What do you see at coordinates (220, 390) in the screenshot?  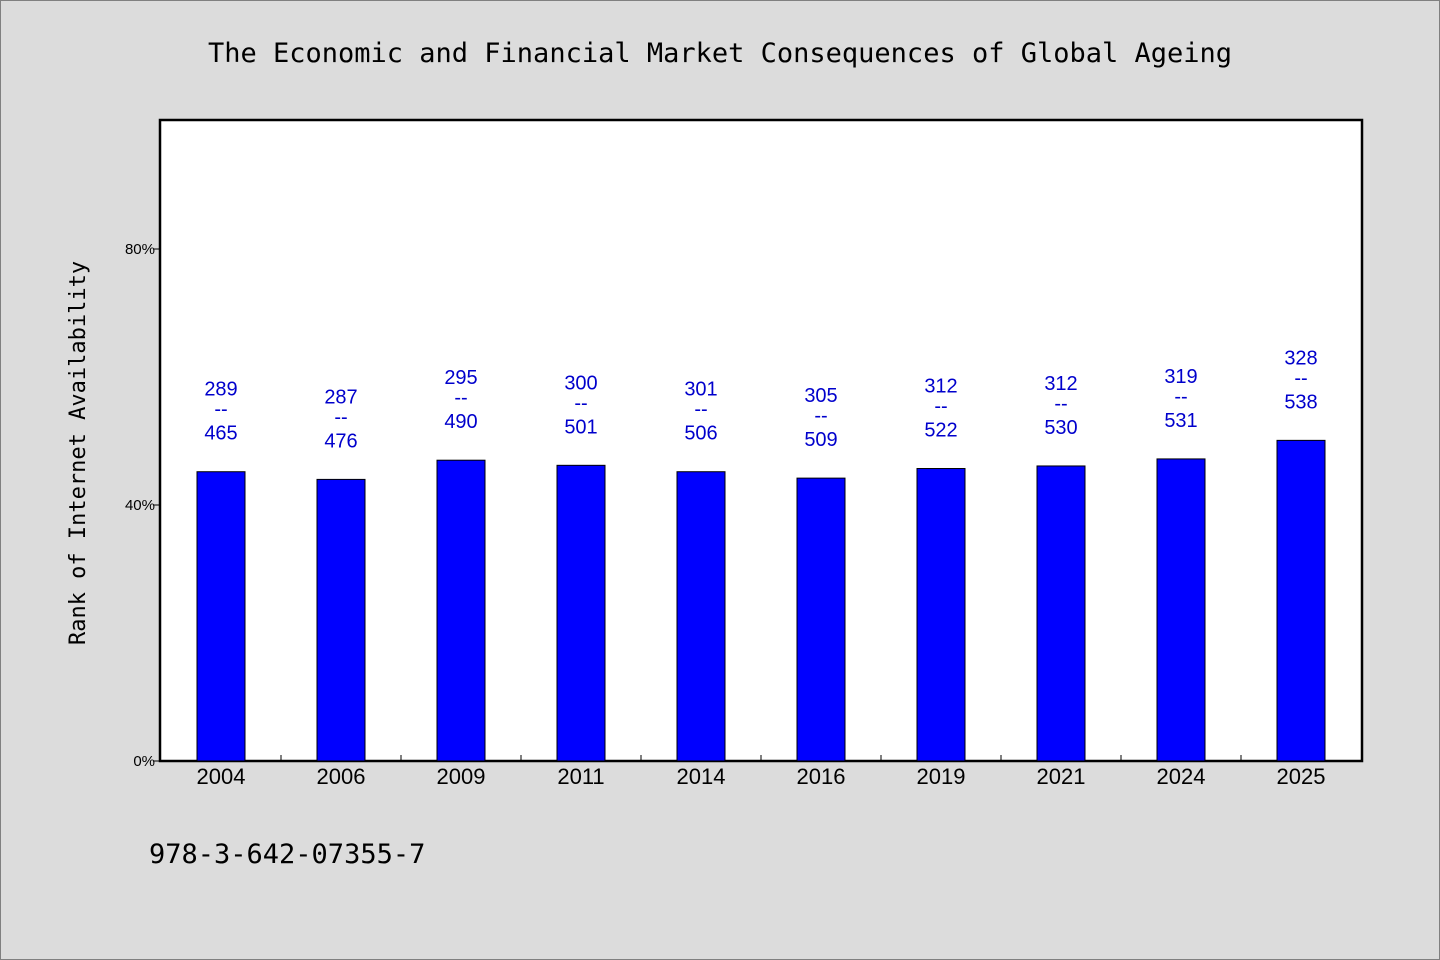 I see `data-label-top: 289` at bounding box center [220, 390].